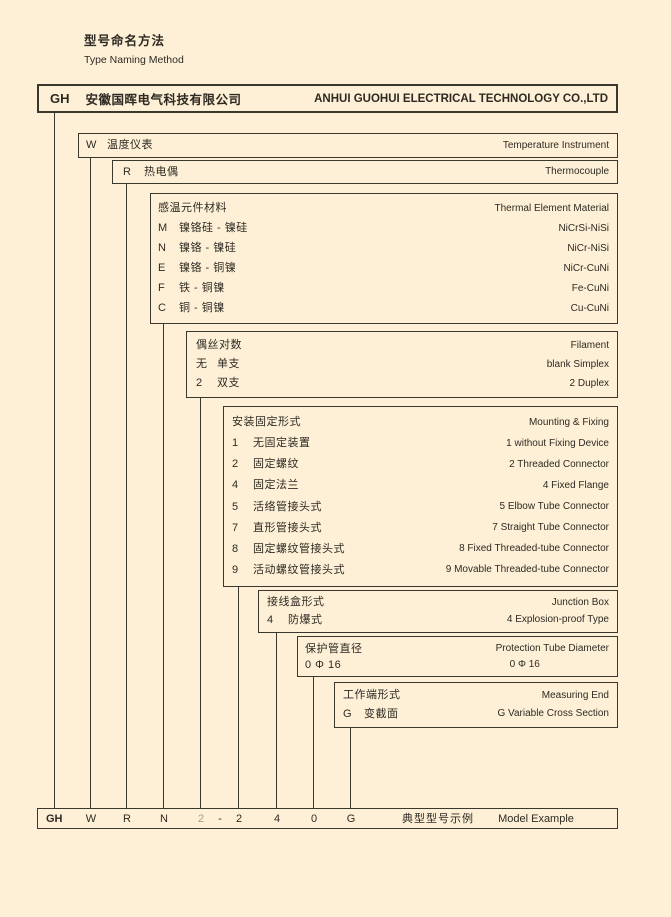 The image size is (671, 917). Describe the element at coordinates (550, 528) in the screenshot. I see `label-en: 7 Straight Tube Connector` at that location.